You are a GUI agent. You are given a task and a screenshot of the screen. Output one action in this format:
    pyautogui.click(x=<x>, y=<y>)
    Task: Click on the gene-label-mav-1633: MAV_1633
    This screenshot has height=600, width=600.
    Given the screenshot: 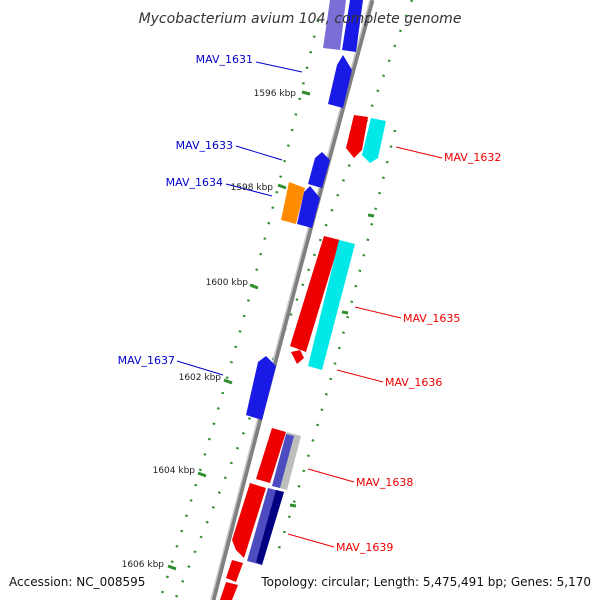 What is the action you would take?
    pyautogui.click(x=204, y=145)
    